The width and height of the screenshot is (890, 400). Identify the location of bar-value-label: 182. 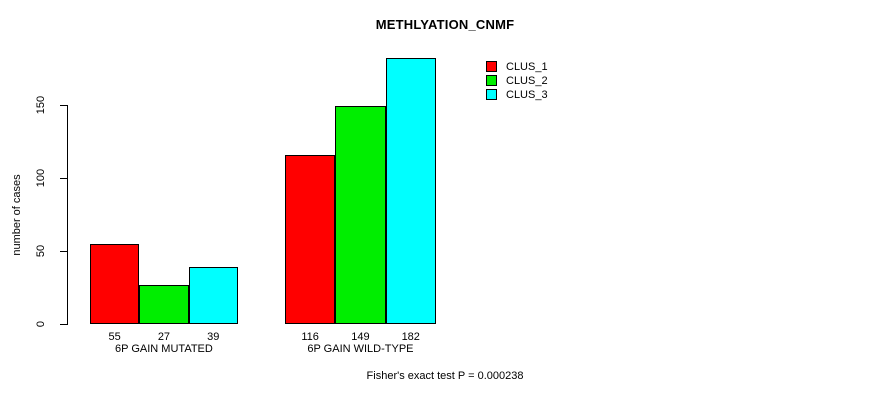
(410, 337).